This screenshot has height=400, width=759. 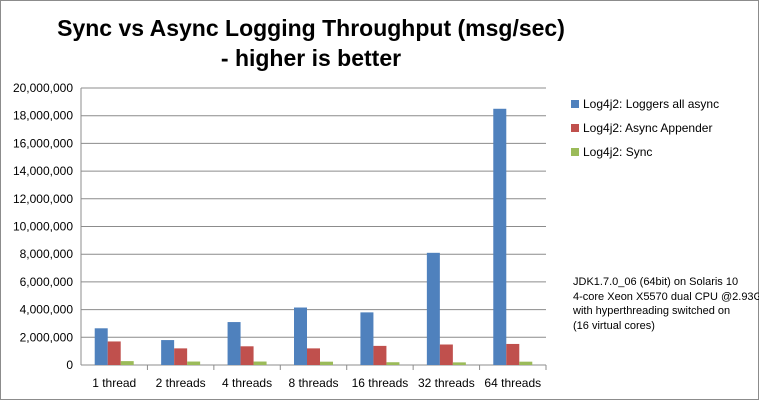 I want to click on legend-label: Log4j2: Sync, so click(x=617, y=152).